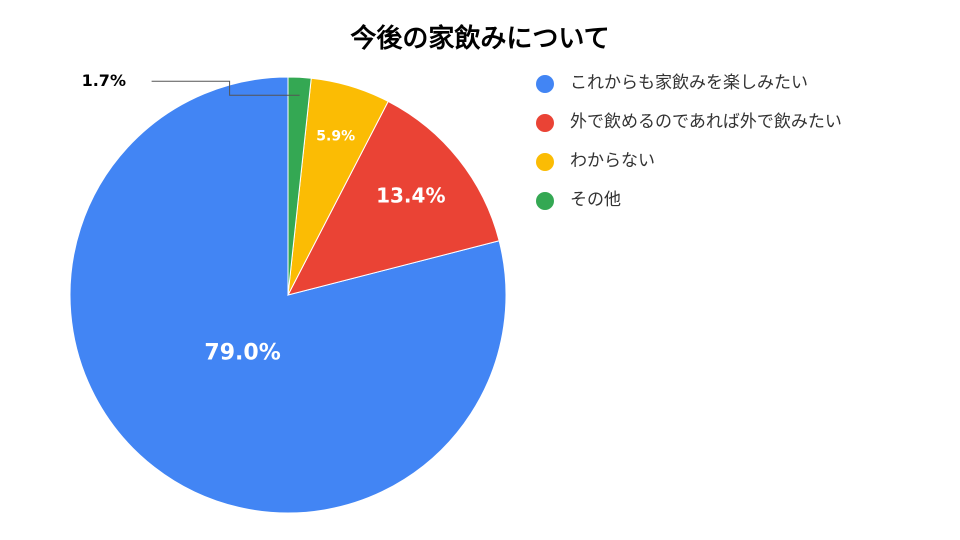 The image size is (960, 540). Describe the element at coordinates (726, 161) in the screenshot. I see `legend-item: わからない` at that location.